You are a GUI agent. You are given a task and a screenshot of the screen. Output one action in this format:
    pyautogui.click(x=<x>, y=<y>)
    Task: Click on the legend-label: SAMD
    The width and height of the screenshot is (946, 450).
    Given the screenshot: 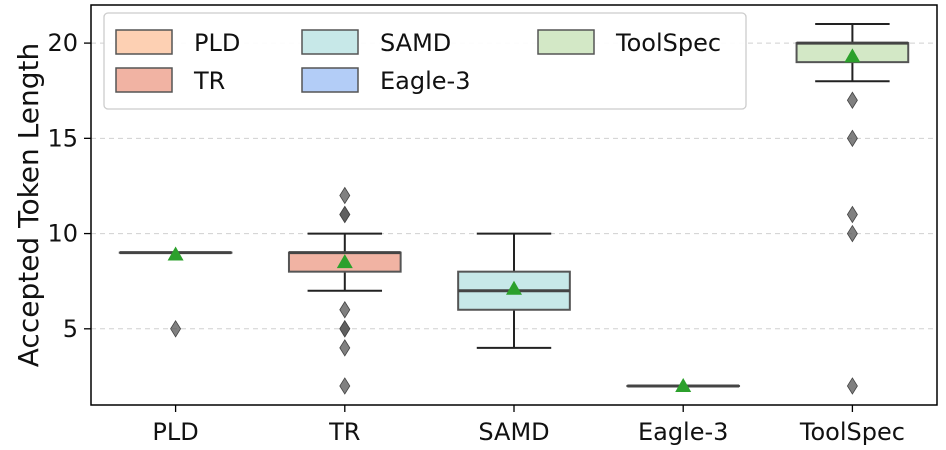 What is the action you would take?
    pyautogui.click(x=415, y=43)
    